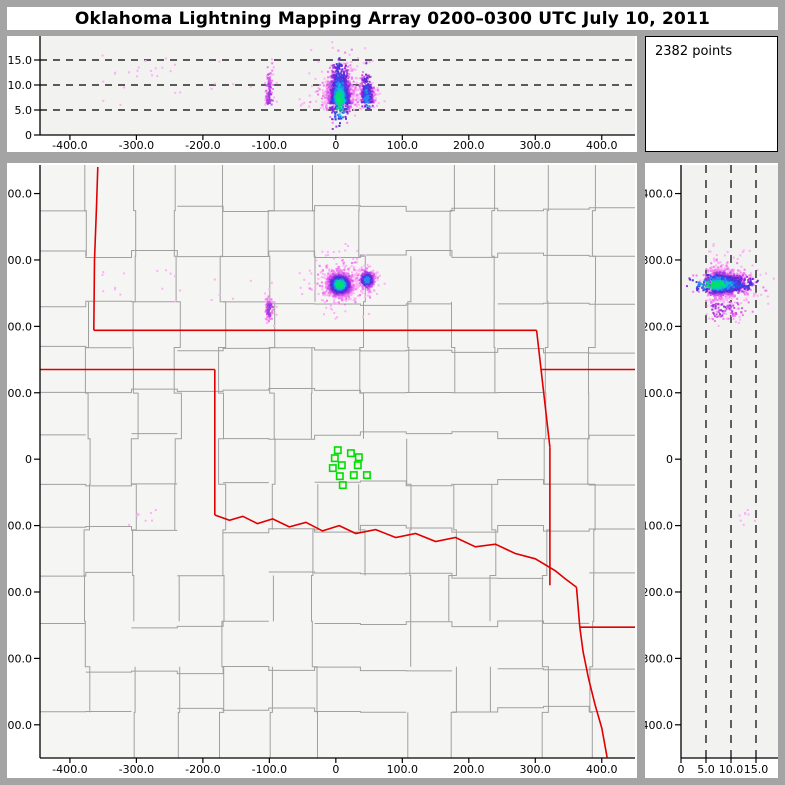  Describe the element at coordinates (19, 592) in the screenshot. I see `map-y-tick-label: -200.0` at that location.